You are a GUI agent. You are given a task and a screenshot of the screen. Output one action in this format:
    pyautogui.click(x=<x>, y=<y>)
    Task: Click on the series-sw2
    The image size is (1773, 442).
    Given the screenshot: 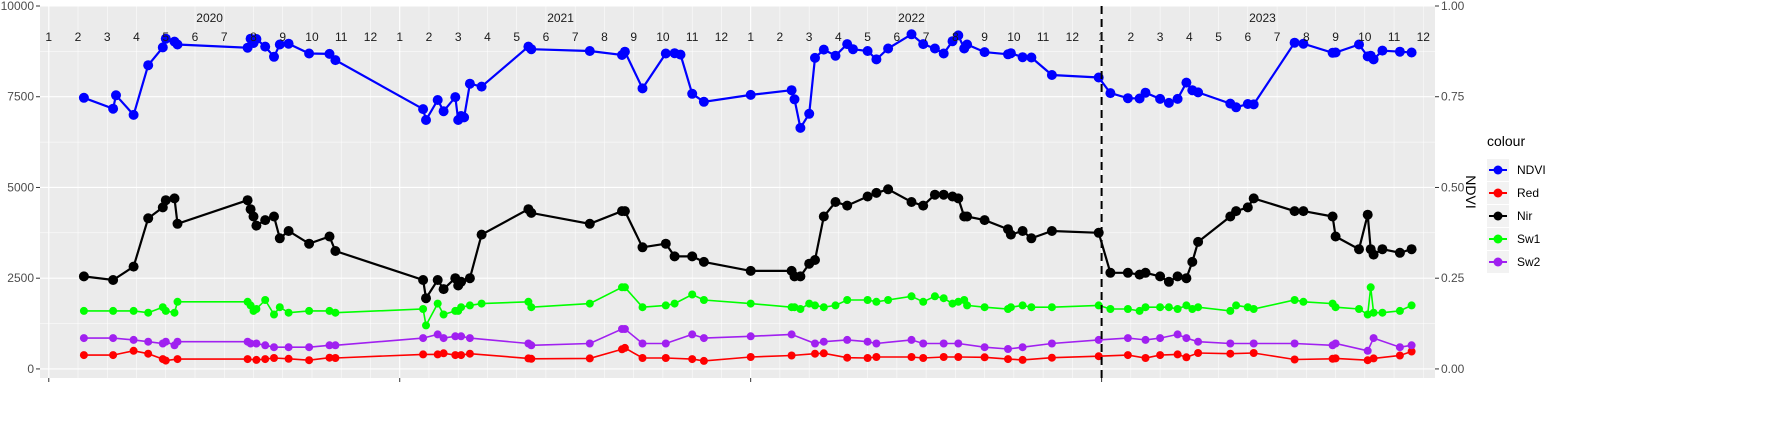 What is the action you would take?
    pyautogui.click(x=747, y=340)
    